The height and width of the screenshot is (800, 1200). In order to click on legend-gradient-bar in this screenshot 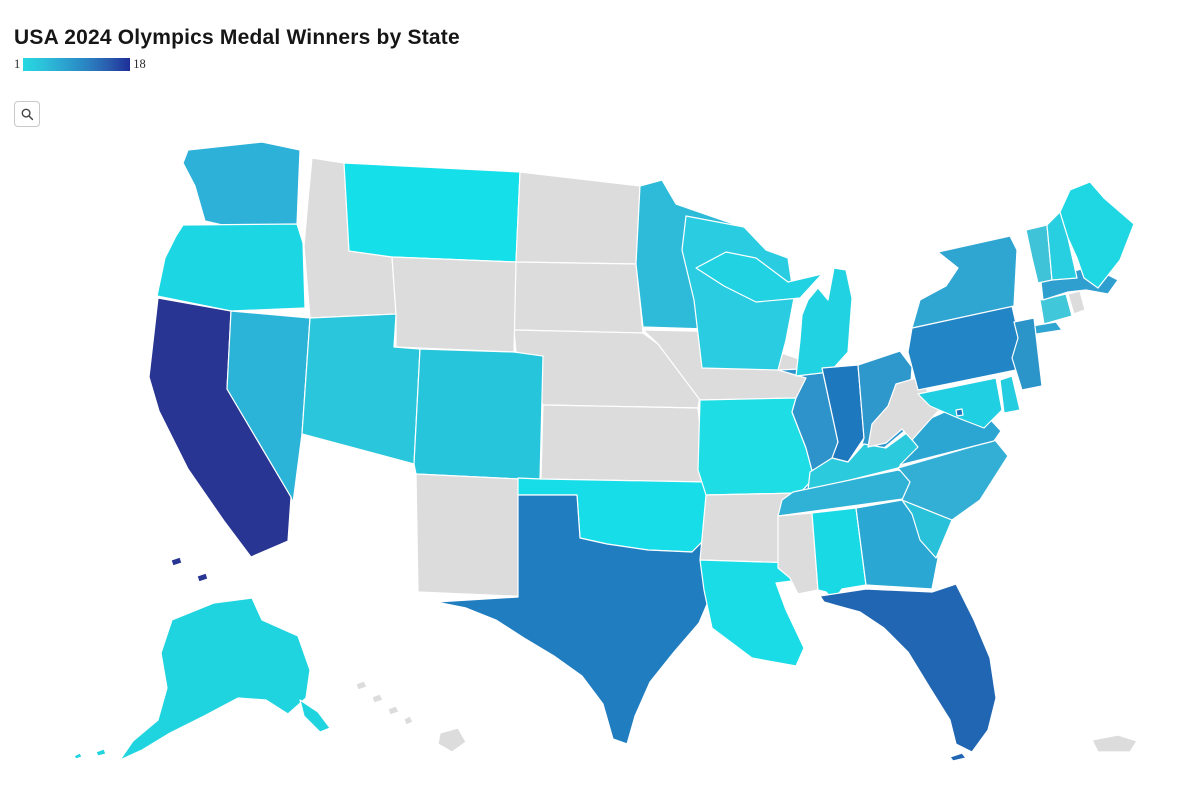, I will do `click(77, 64)`.